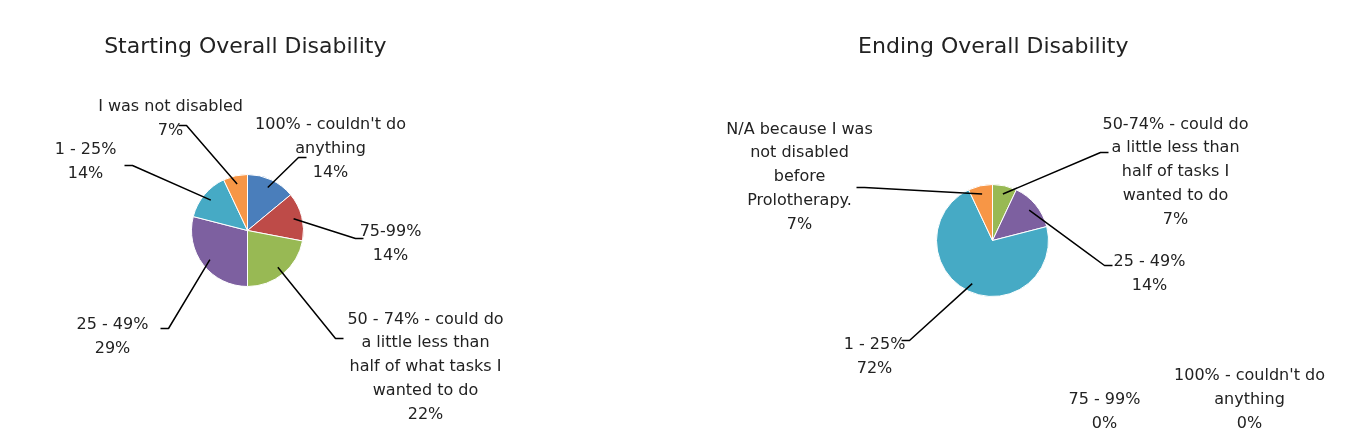 The width and height of the screenshot is (1363, 447). Describe the element at coordinates (799, 163) in the screenshot. I see `slice-label: N/A because I was not disabled before Prolotherapy.` at that location.